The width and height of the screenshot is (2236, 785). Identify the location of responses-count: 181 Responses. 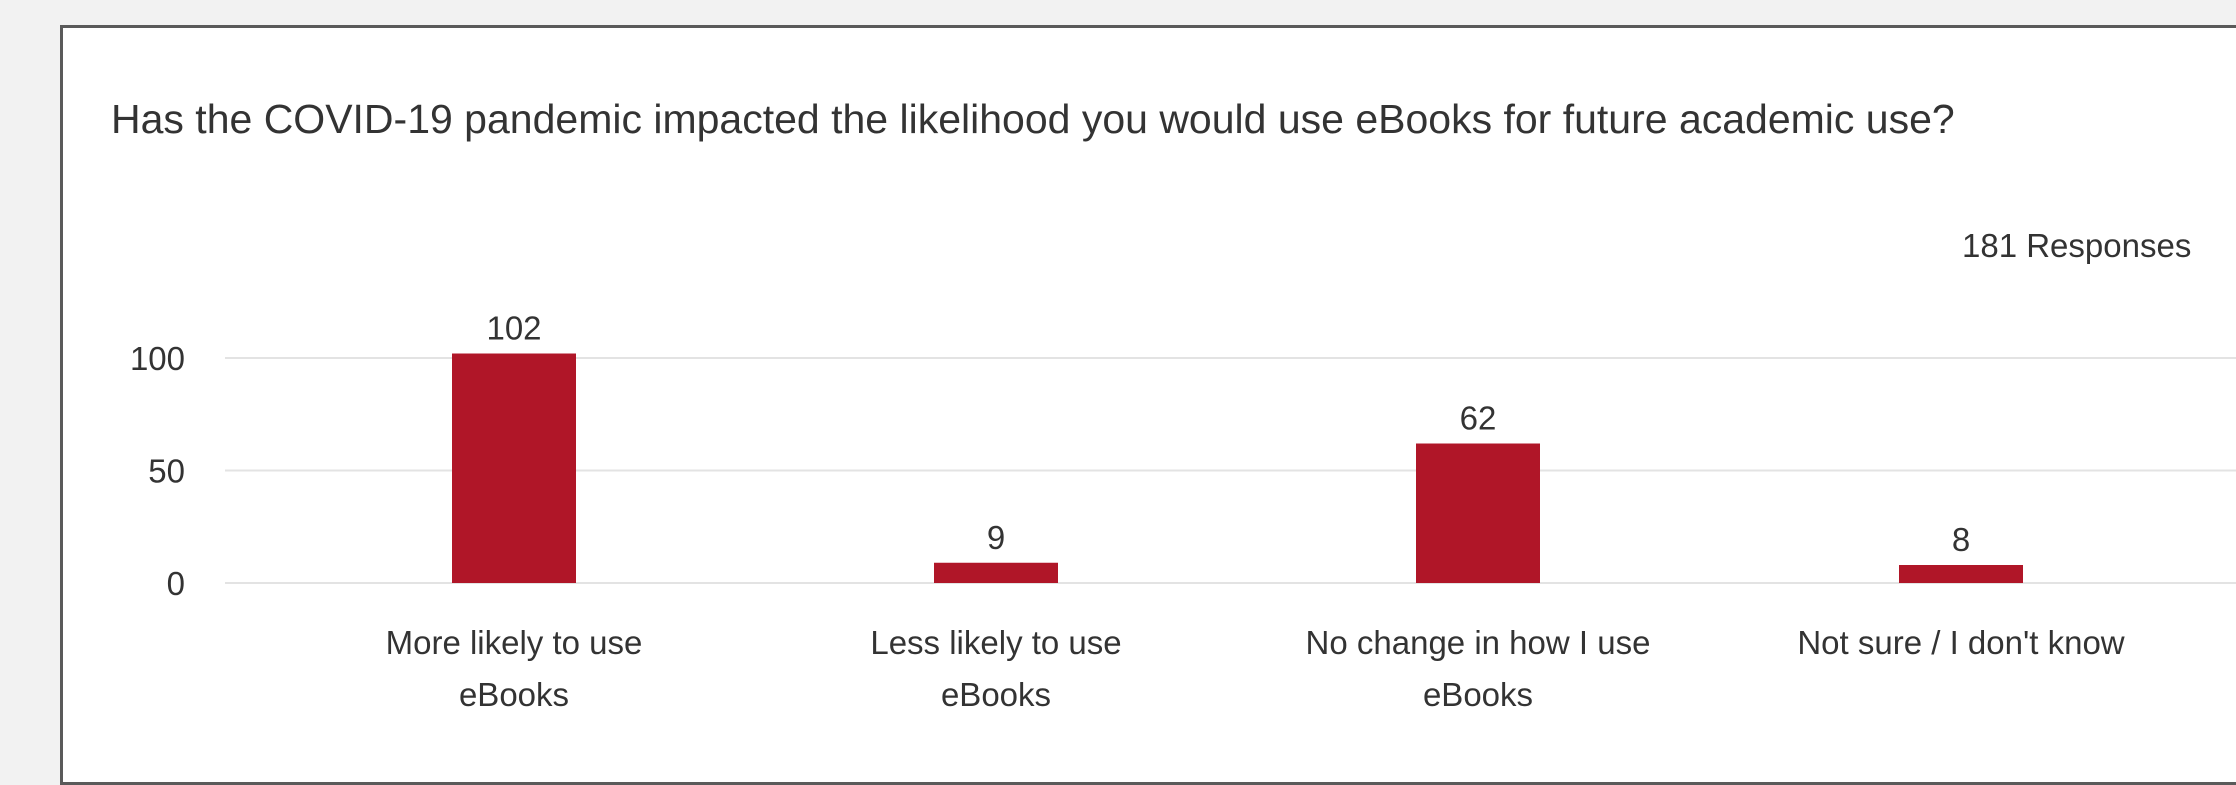
(2077, 245).